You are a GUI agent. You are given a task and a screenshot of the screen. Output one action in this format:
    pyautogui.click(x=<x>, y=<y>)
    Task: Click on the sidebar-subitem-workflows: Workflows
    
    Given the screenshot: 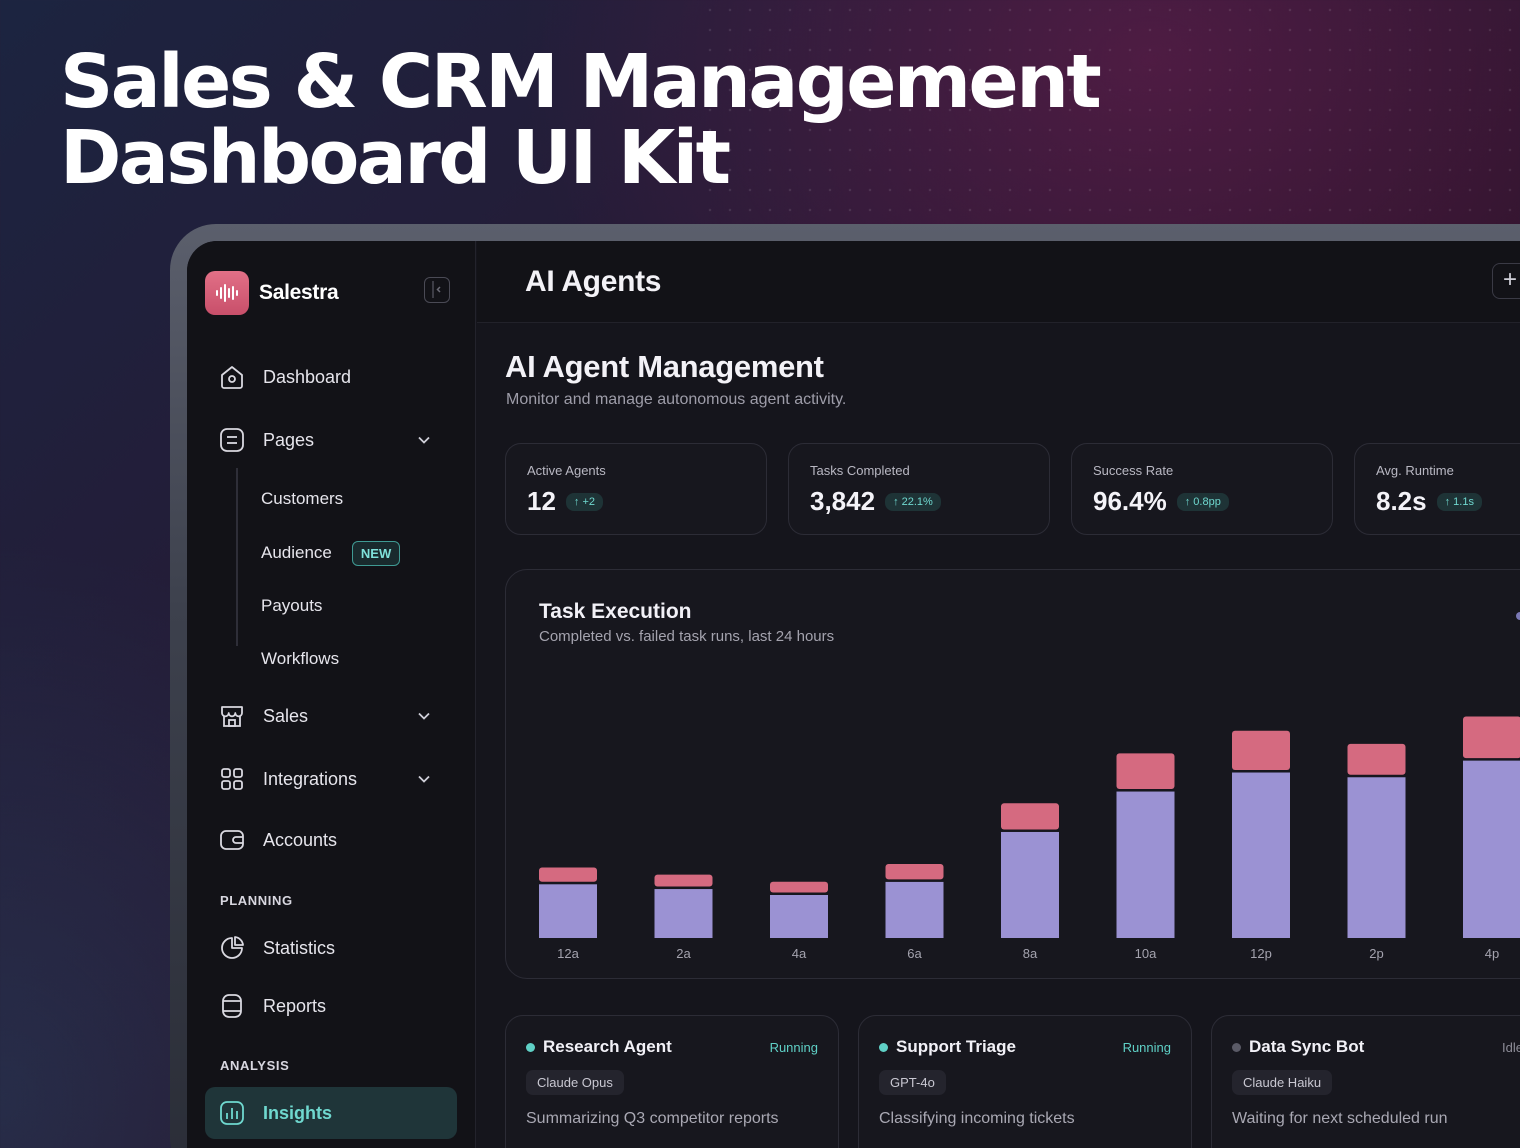 What is the action you would take?
    pyautogui.click(x=300, y=658)
    